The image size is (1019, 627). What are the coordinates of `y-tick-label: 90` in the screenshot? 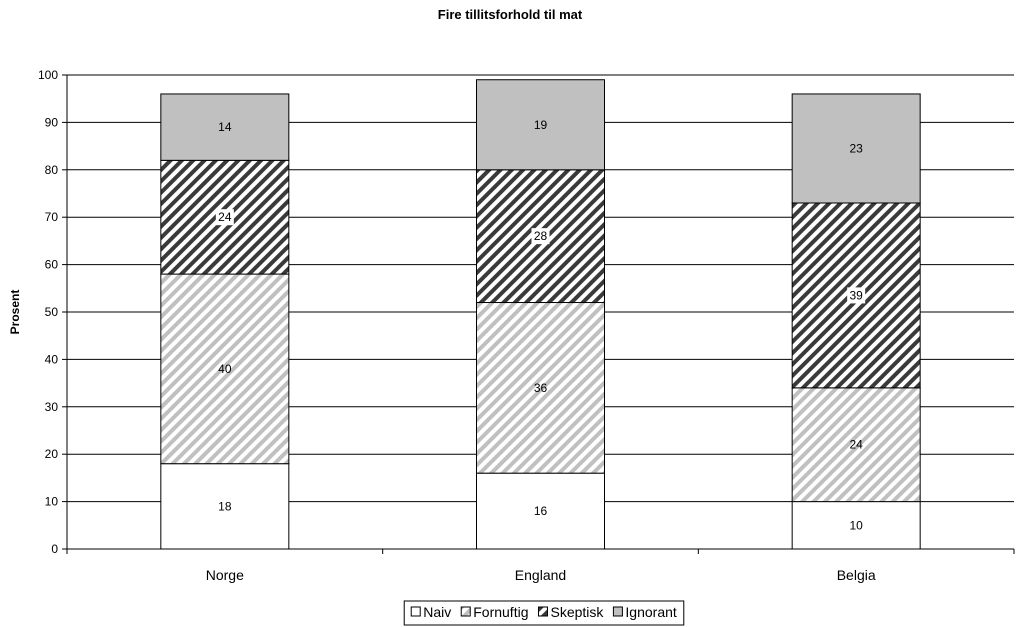 It's located at (52, 122).